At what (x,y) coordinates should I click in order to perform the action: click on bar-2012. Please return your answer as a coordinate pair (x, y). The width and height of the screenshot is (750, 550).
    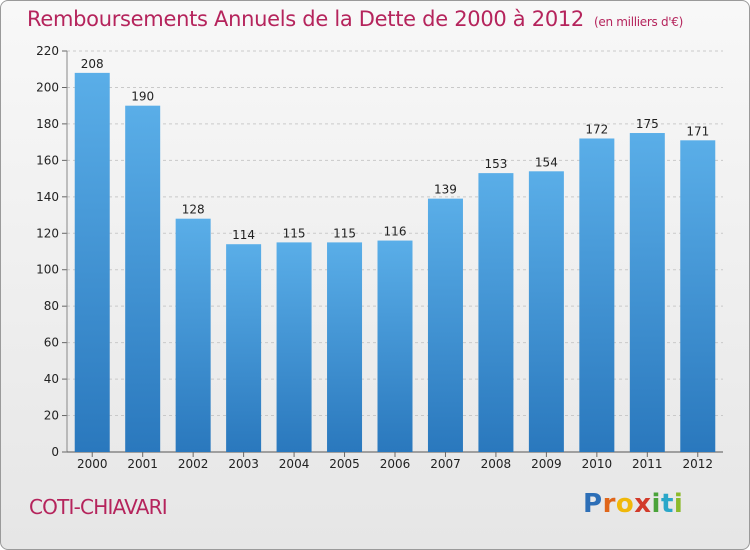
    Looking at the image, I should click on (698, 296).